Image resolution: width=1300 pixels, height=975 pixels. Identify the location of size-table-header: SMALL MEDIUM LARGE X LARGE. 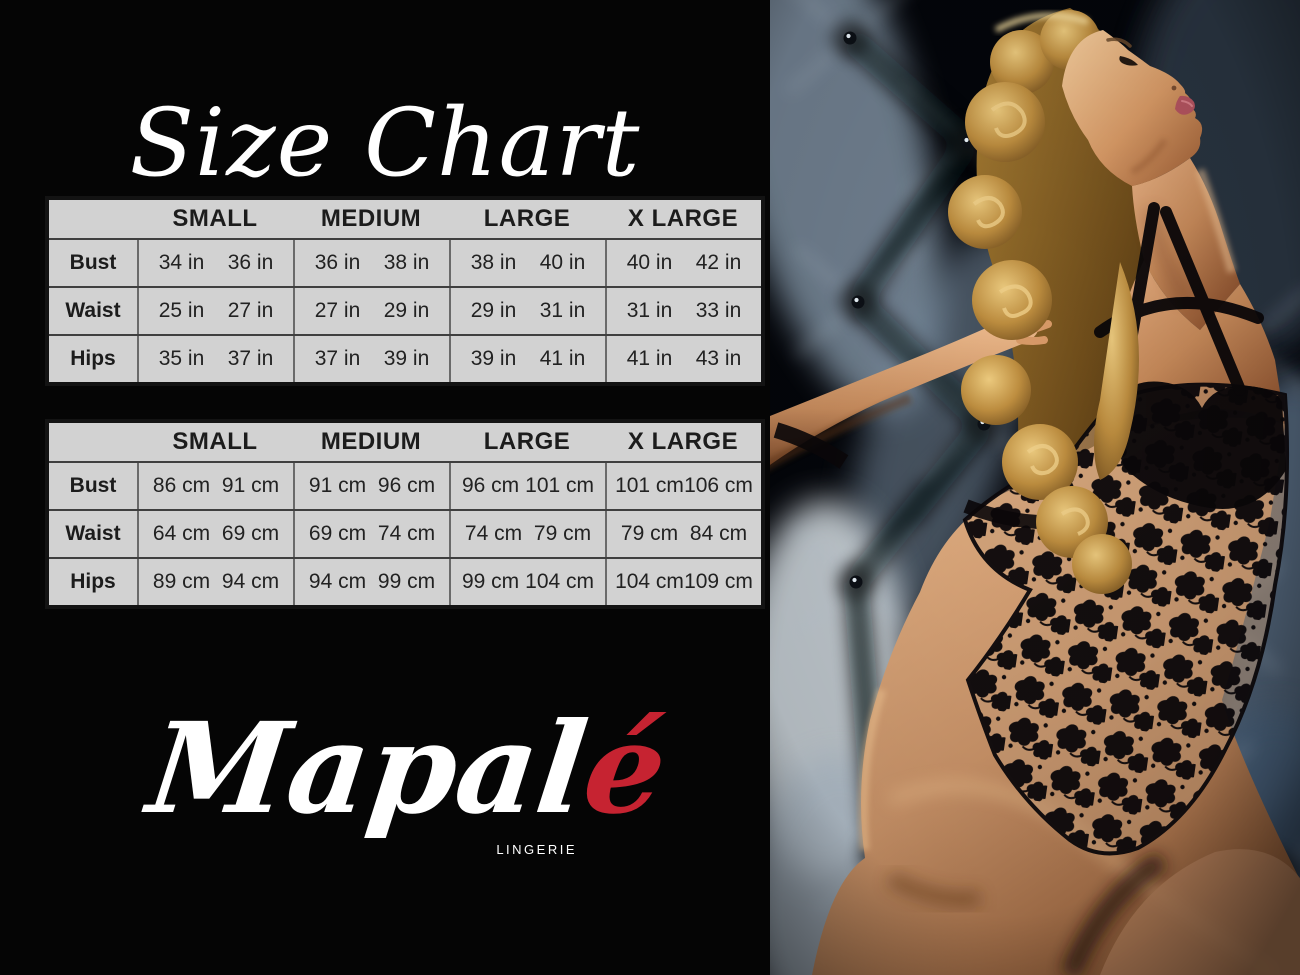
(405, 219).